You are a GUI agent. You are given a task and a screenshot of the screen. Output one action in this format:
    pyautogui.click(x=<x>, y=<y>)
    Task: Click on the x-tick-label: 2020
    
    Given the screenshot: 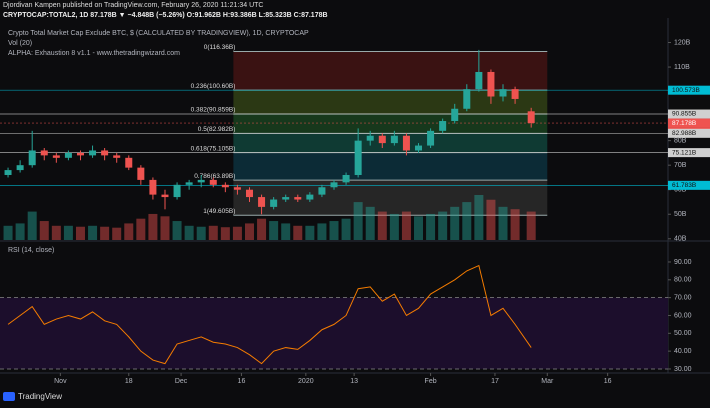 What is the action you would take?
    pyautogui.click(x=306, y=381)
    